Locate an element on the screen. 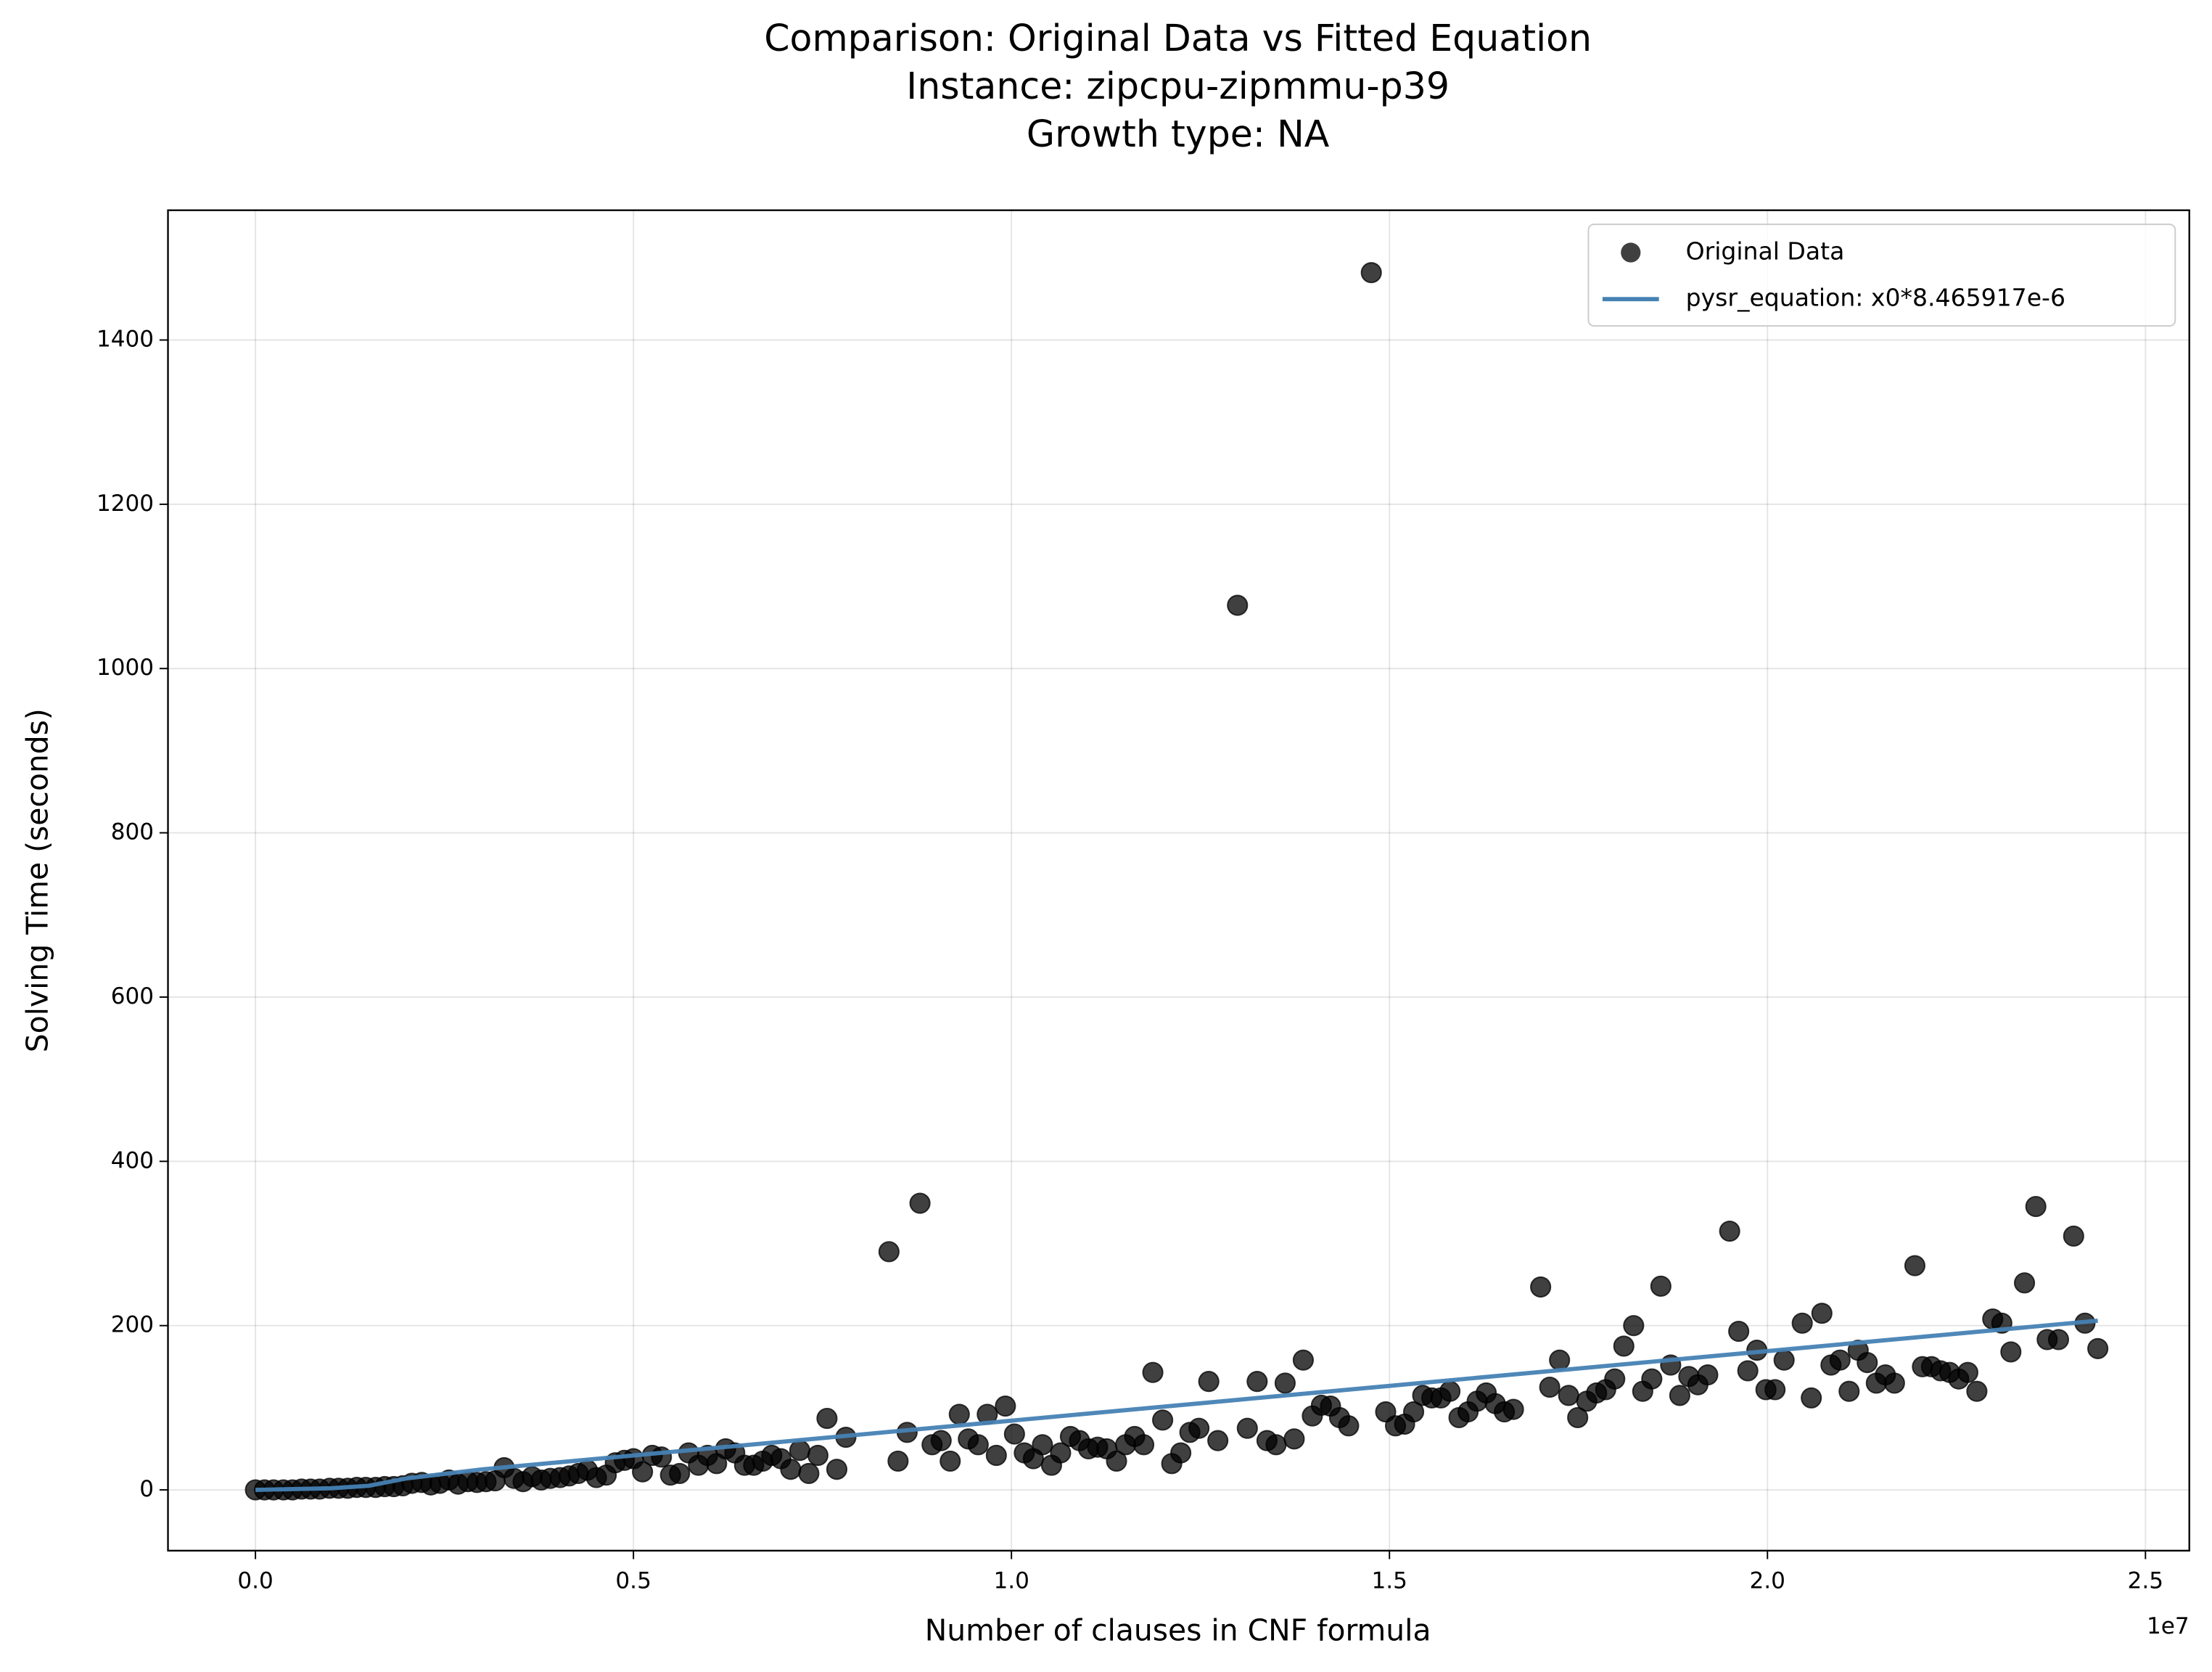 The width and height of the screenshot is (2212, 1672). chart-title: Growth type: NA is located at coordinates (1179, 133).